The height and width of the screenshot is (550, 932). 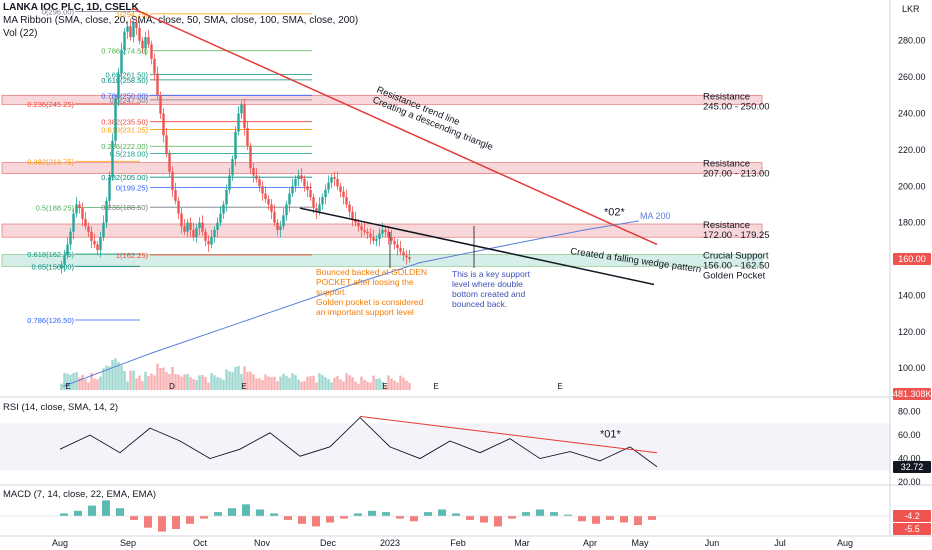 What do you see at coordinates (590, 543) in the screenshot?
I see `x-tick-label: Apr` at bounding box center [590, 543].